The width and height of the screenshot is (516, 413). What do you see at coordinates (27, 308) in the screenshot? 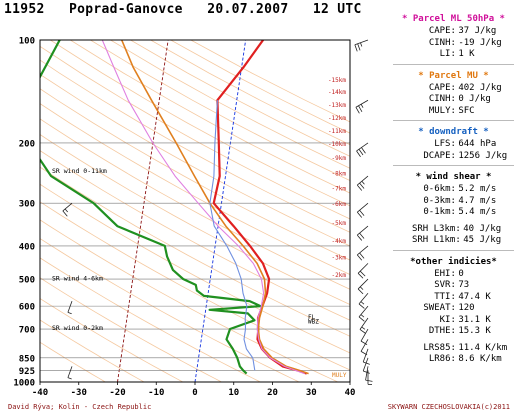
I see `pressure-tick-label: 600` at bounding box center [27, 308].